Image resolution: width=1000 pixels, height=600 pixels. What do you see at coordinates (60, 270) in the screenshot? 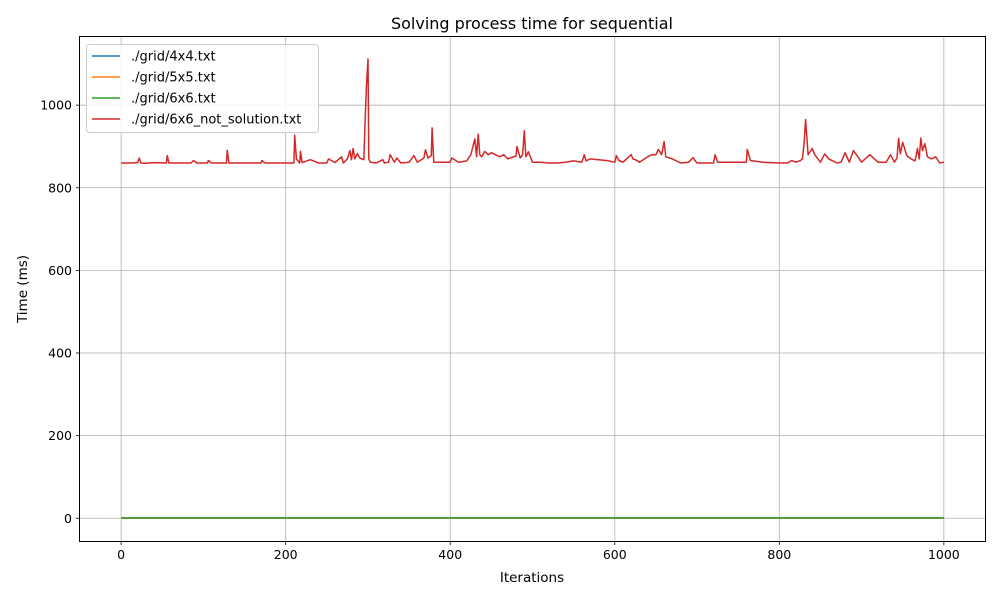
I see `y-tick-label: 600` at bounding box center [60, 270].